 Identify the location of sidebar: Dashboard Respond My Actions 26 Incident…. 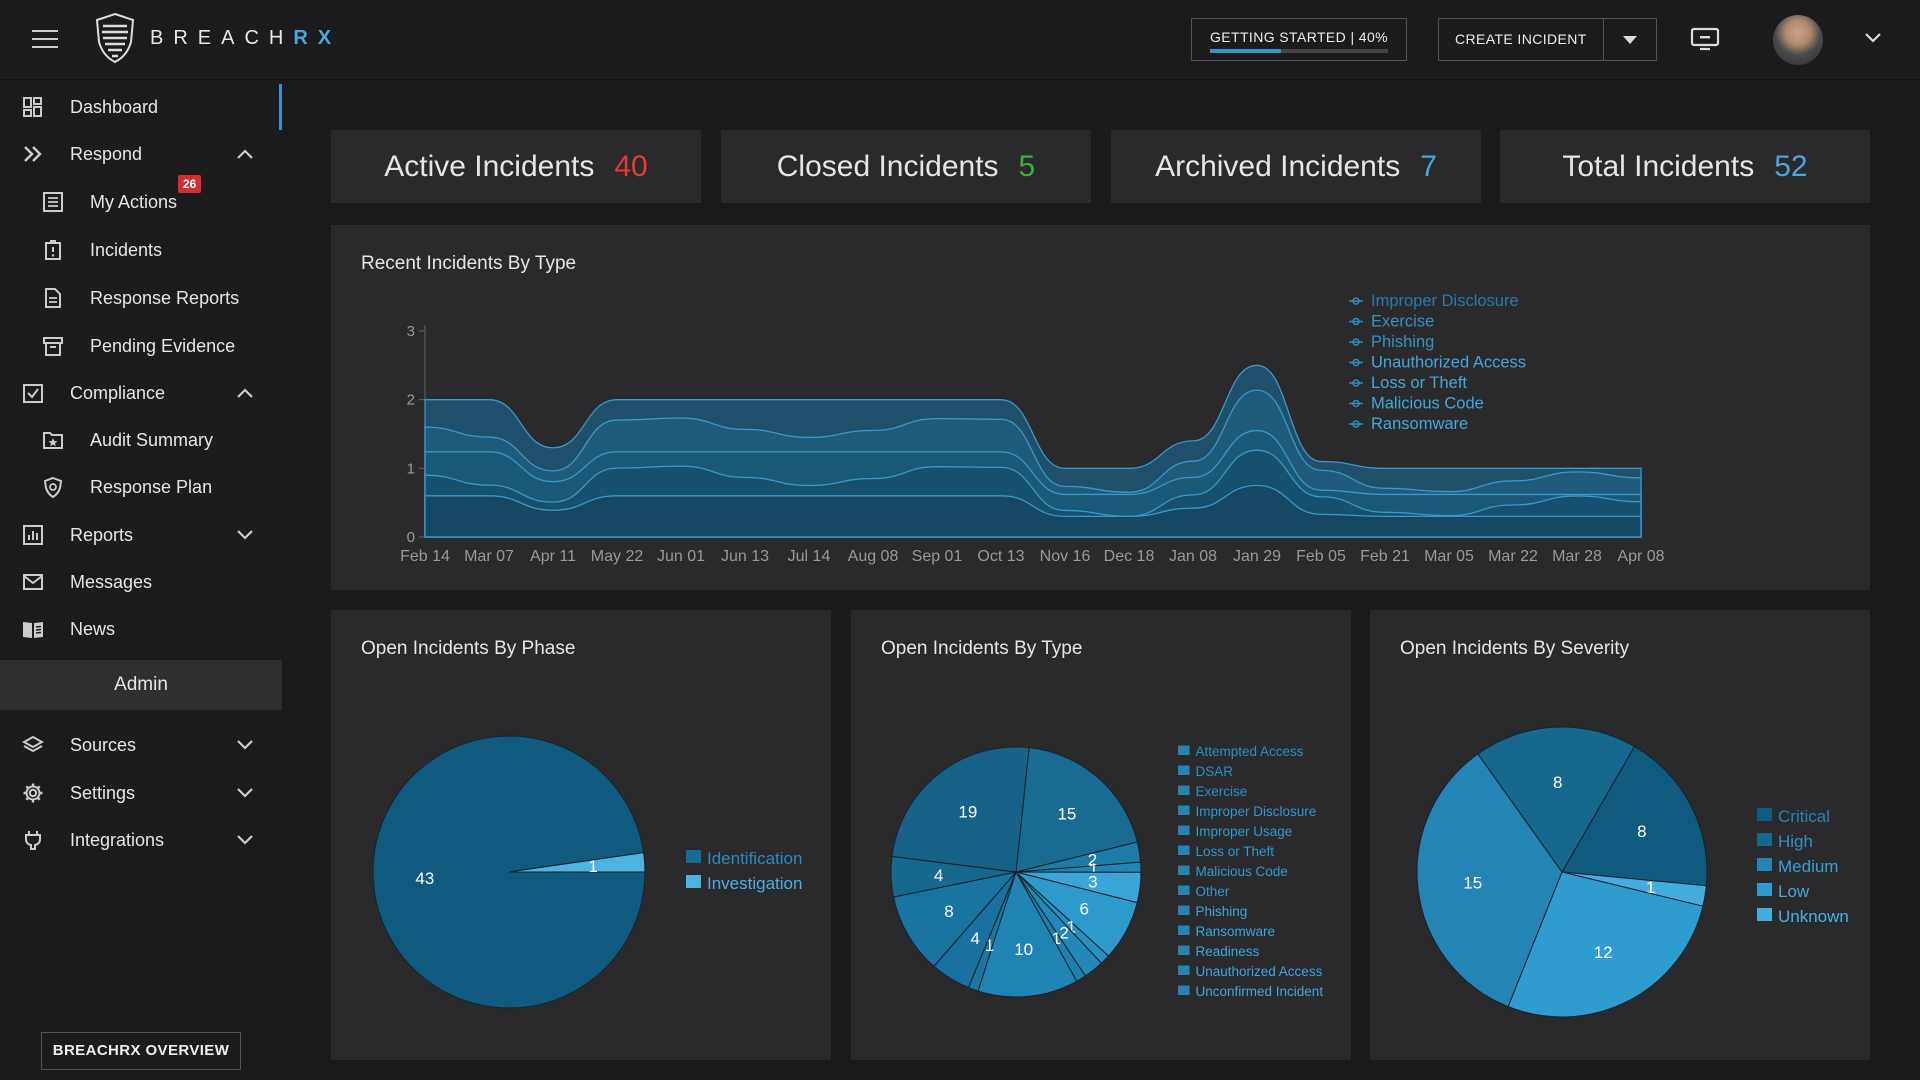
(141, 580).